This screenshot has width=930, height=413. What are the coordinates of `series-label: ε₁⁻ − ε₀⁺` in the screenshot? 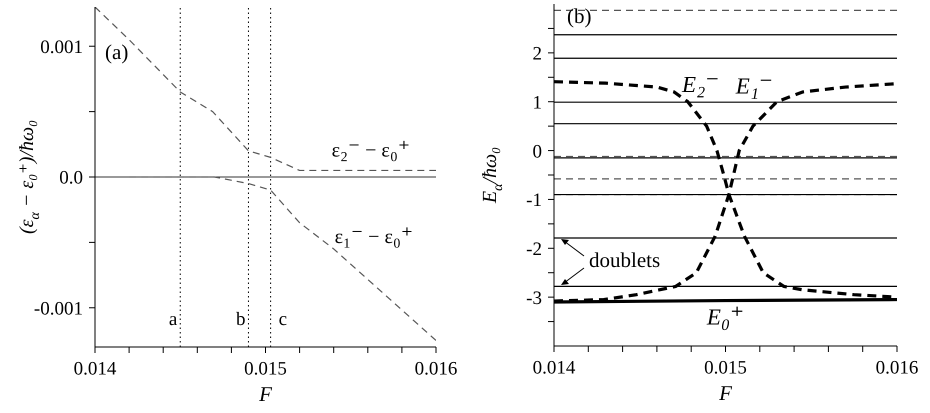 It's located at (374, 235).